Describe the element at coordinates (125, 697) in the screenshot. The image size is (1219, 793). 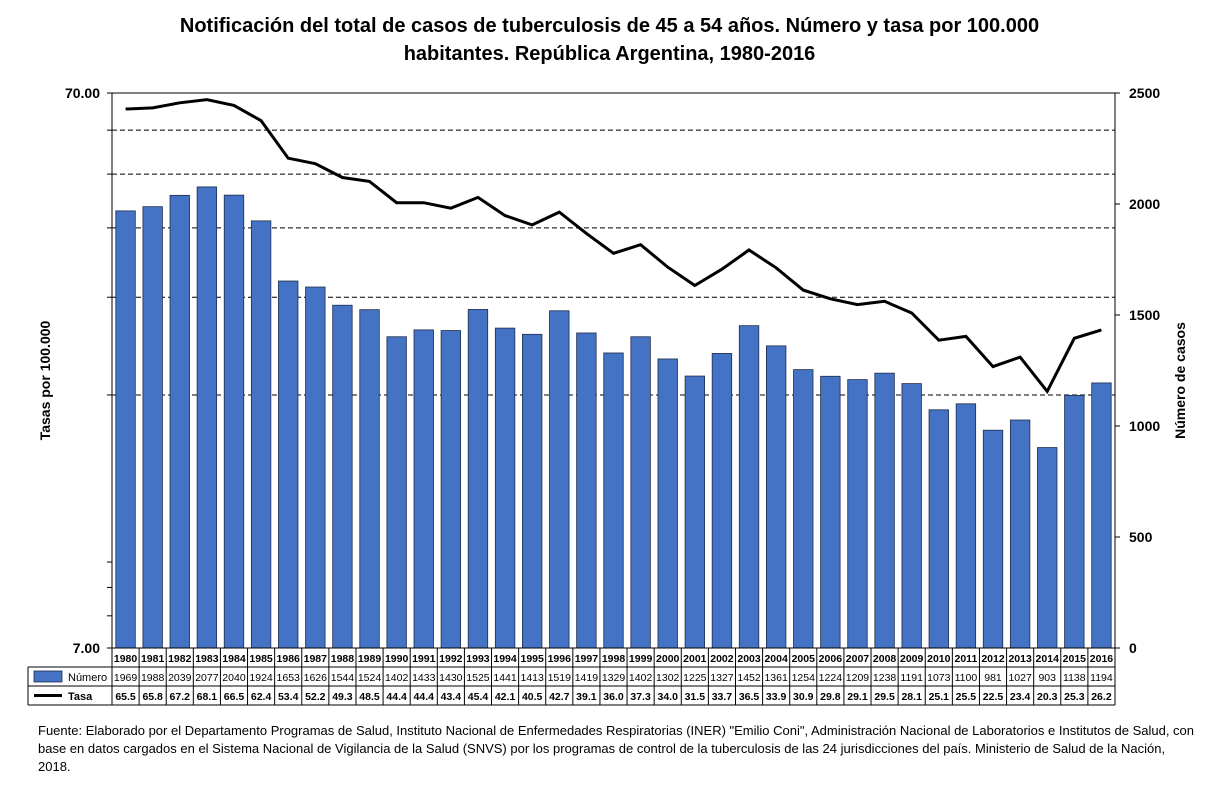
I see `data-label-tasa: 65.5` at that location.